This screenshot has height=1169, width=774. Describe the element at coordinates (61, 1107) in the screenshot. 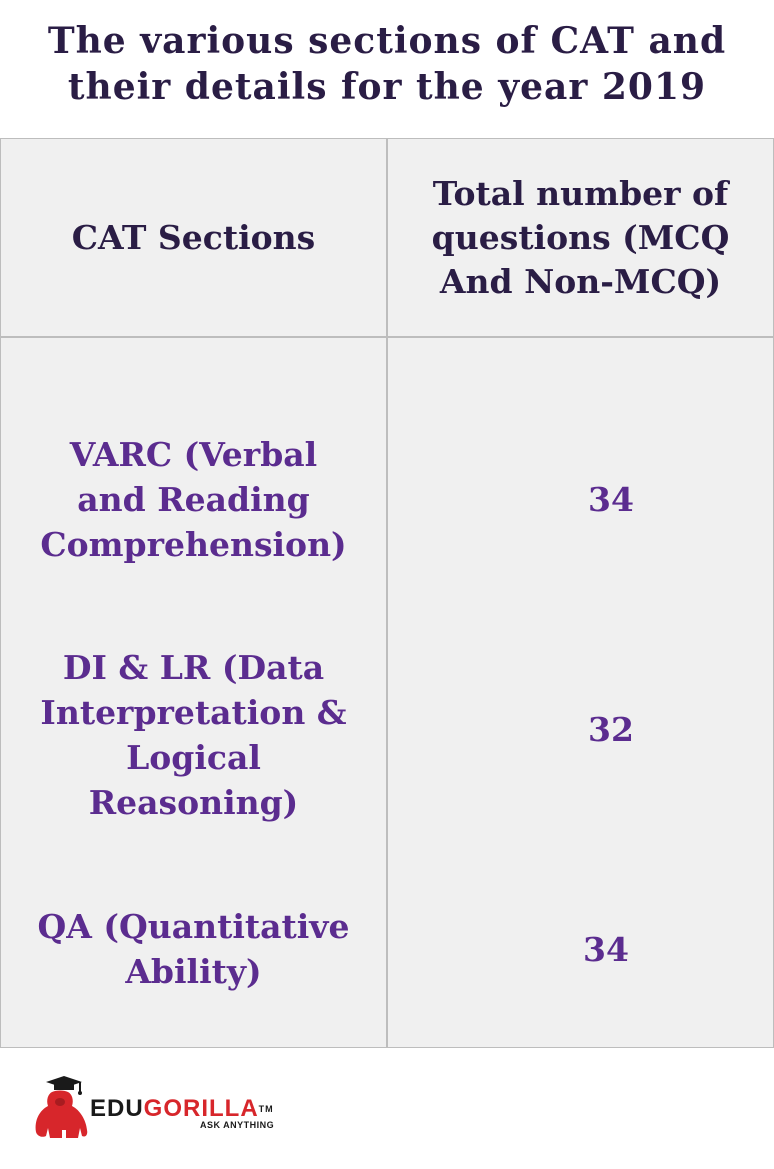

I see `gorilla-graduation-cap-icon` at that location.